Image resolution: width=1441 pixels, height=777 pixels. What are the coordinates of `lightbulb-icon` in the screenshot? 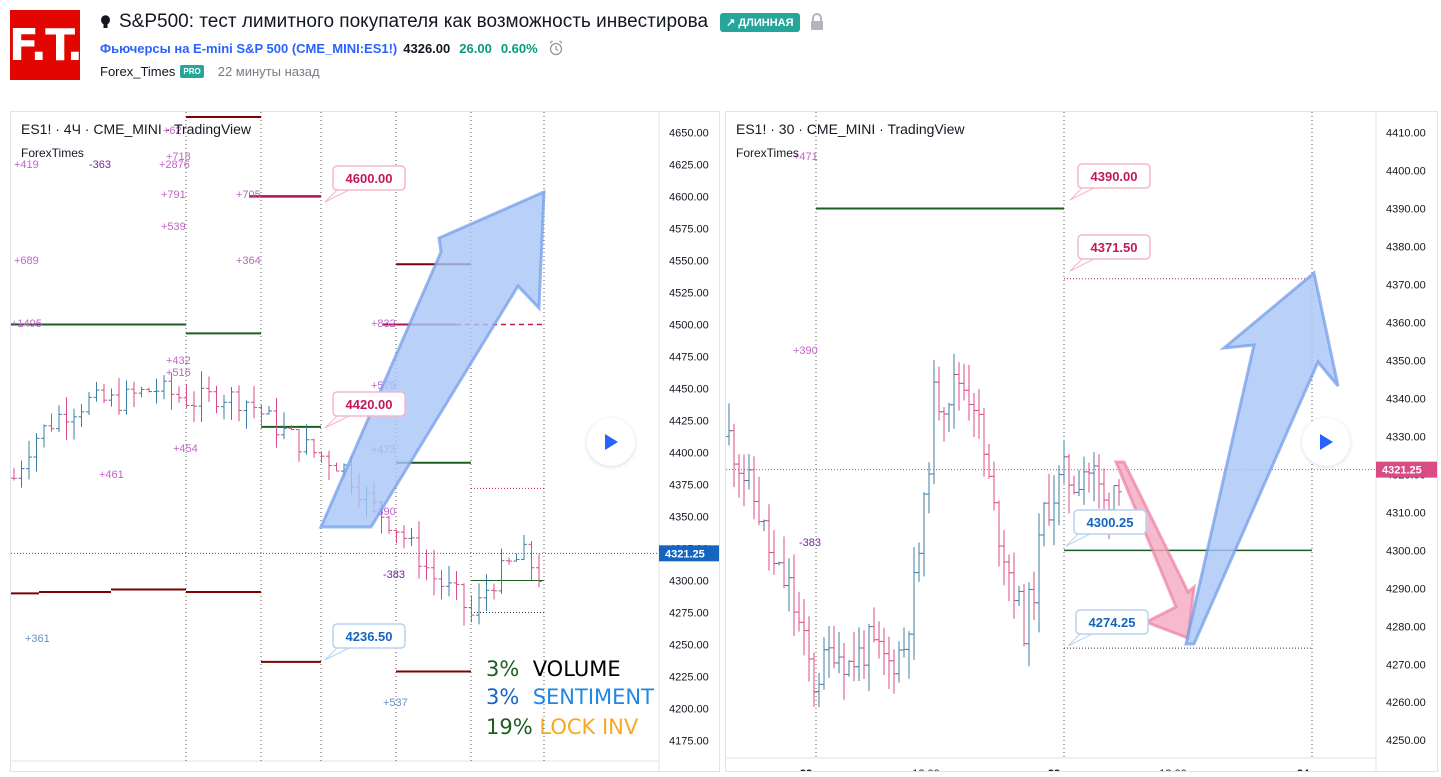 It's located at (105, 21).